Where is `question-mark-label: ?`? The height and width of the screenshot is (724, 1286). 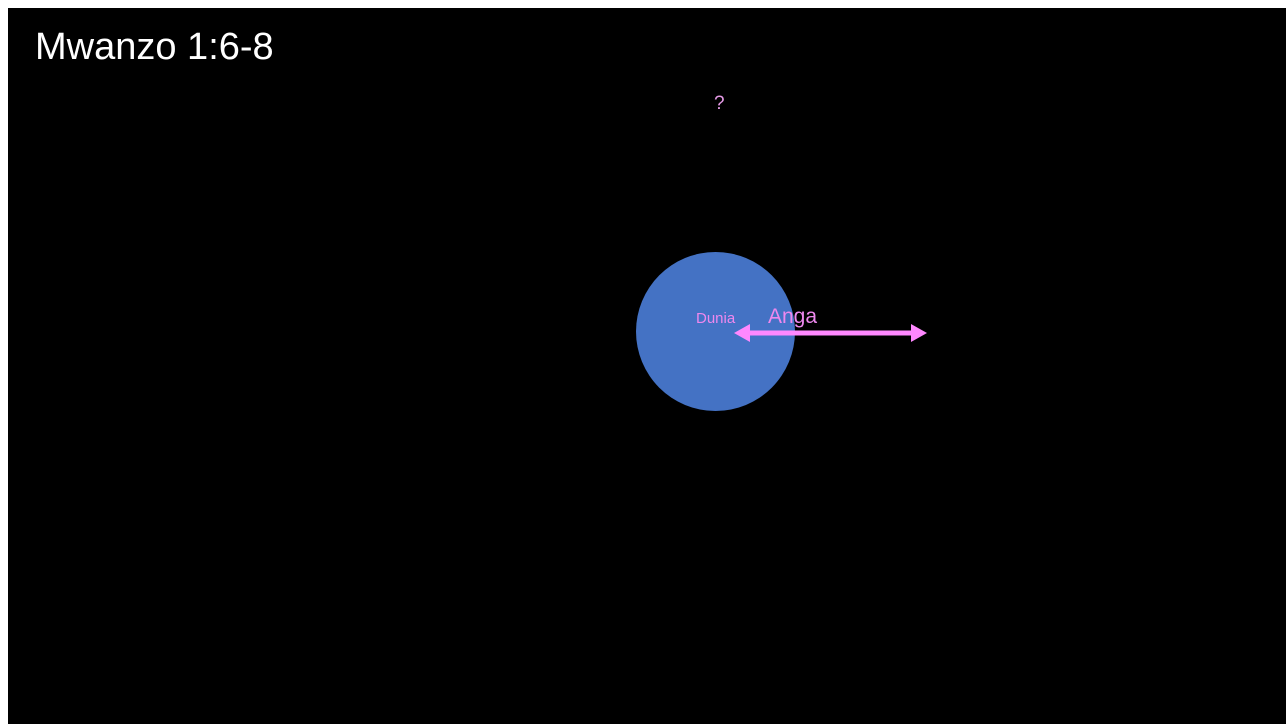 question-mark-label: ? is located at coordinates (719, 103).